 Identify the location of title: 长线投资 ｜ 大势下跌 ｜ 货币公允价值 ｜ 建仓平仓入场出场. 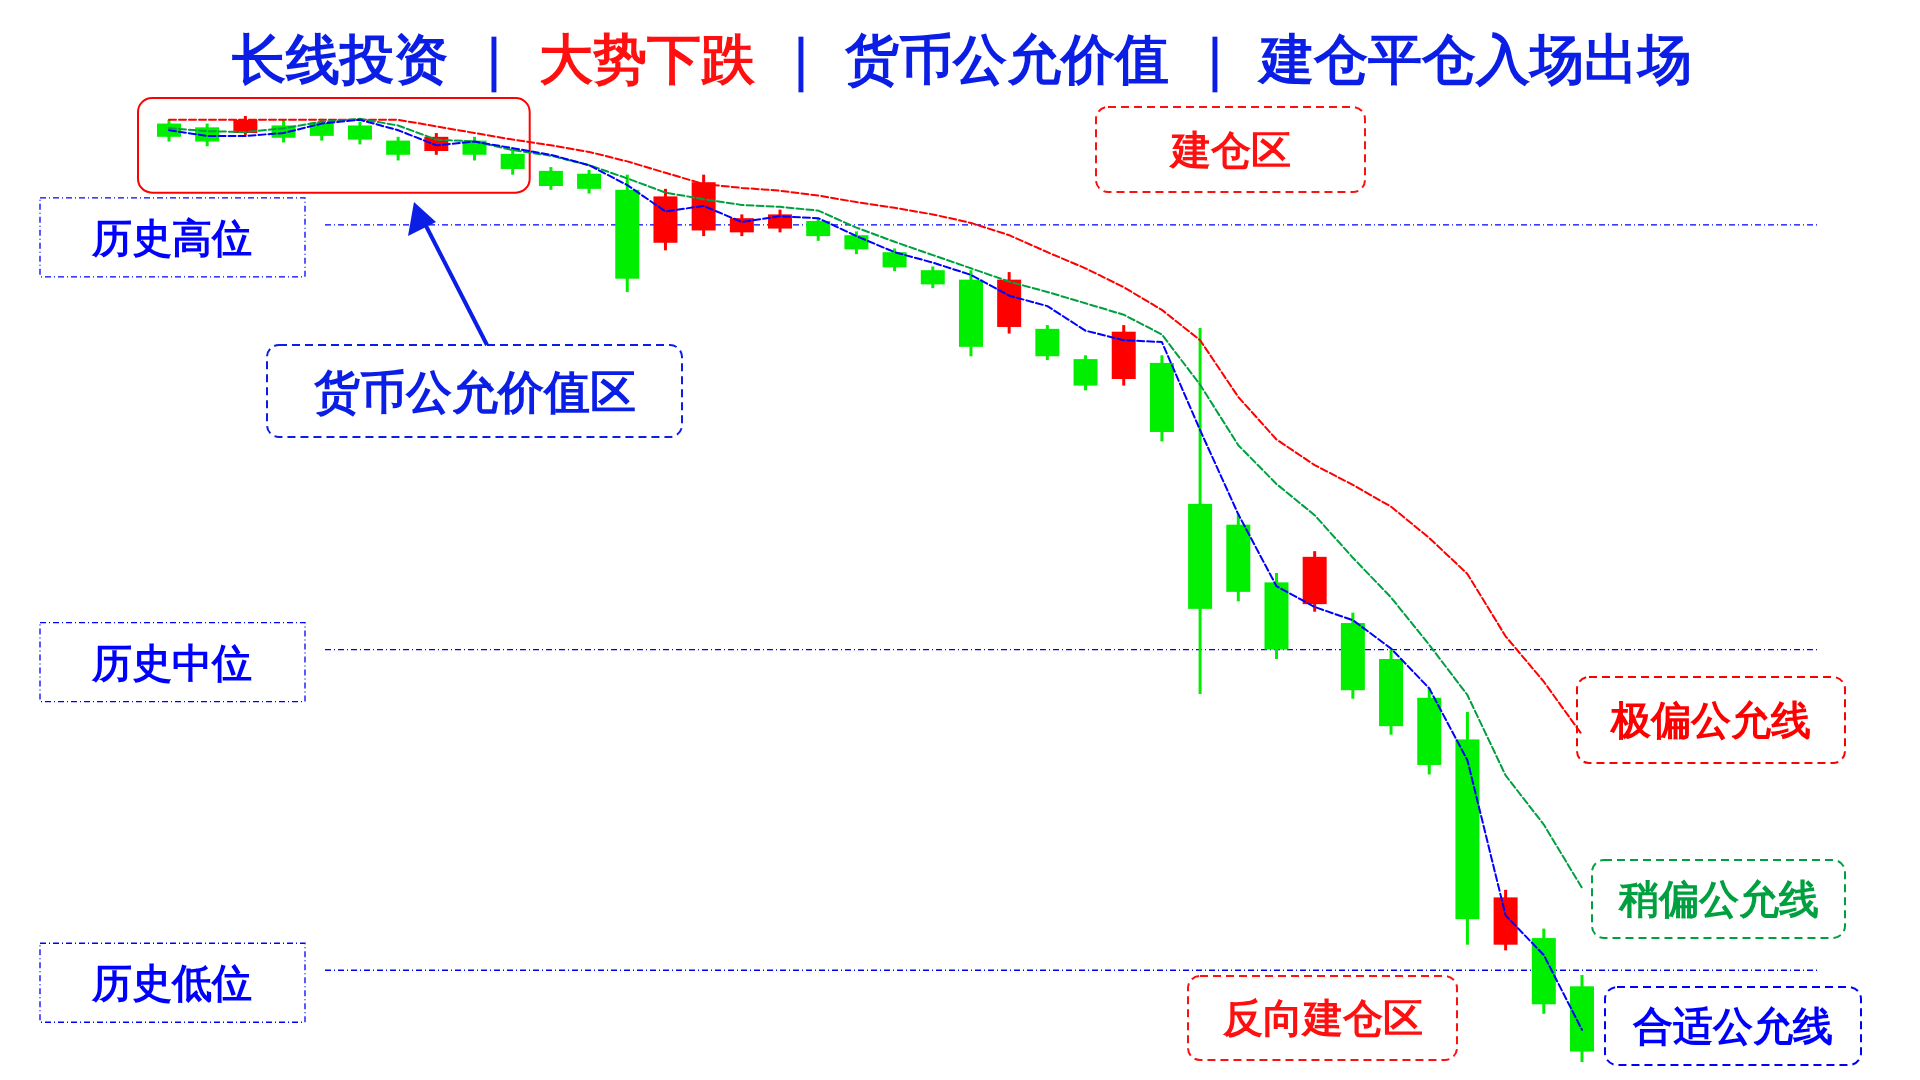
(962, 59).